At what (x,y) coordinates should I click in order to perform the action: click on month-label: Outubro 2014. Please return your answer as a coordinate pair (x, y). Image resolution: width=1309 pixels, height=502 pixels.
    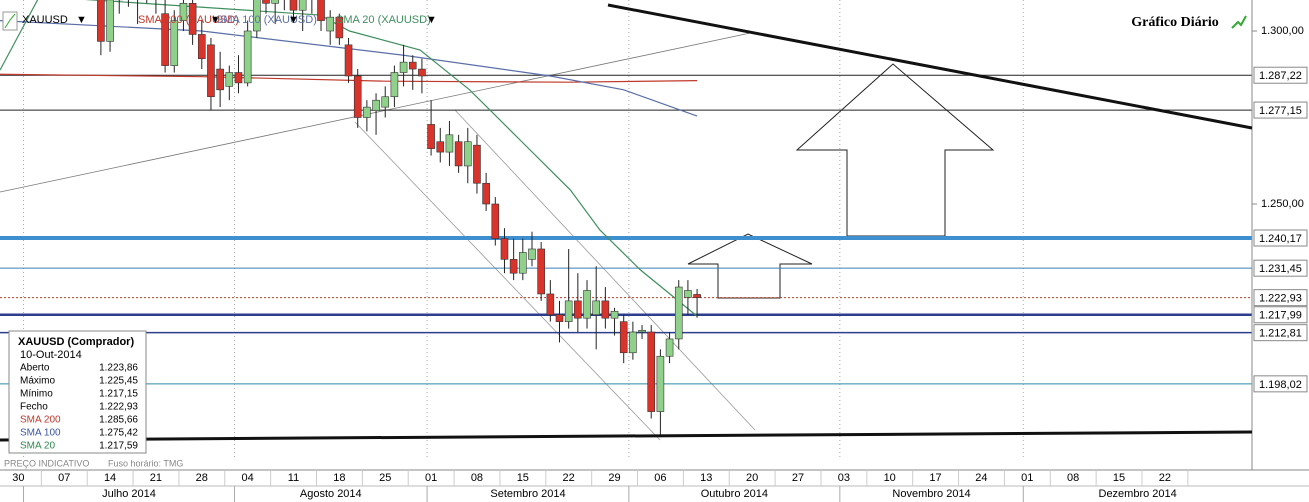
    Looking at the image, I should click on (734, 494).